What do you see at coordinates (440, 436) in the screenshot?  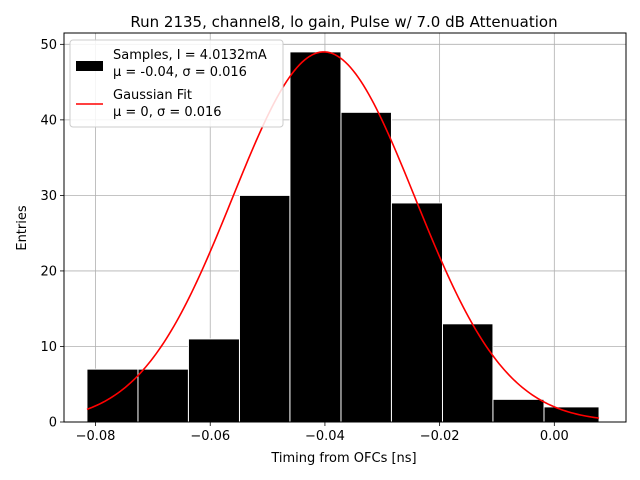 I see `x-tick-label-3: −0.02` at bounding box center [440, 436].